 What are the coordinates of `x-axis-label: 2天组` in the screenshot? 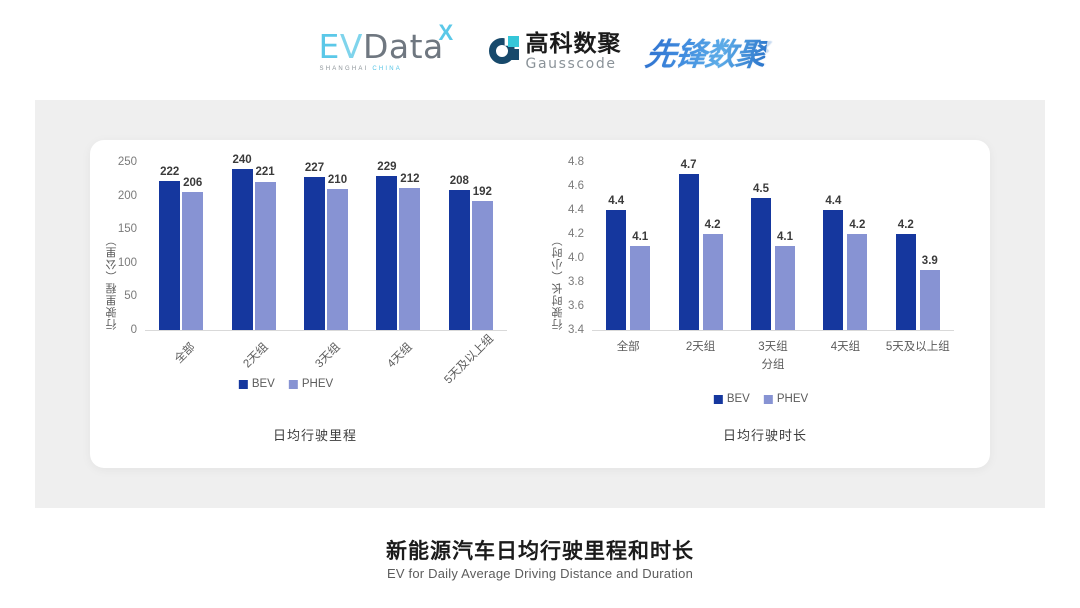 It's located at (700, 347).